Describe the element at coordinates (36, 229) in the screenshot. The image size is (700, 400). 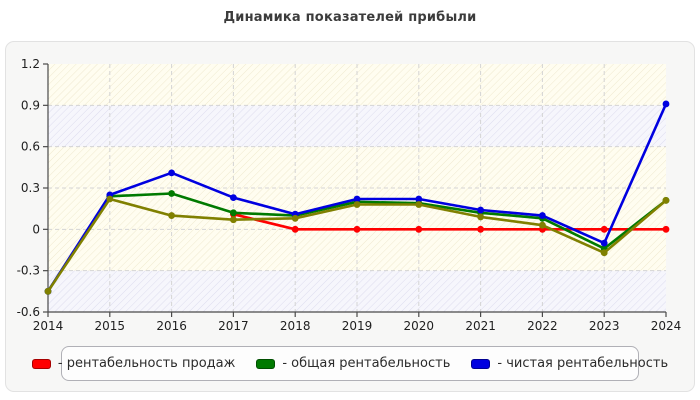
I see `y-tick-label: 0` at that location.